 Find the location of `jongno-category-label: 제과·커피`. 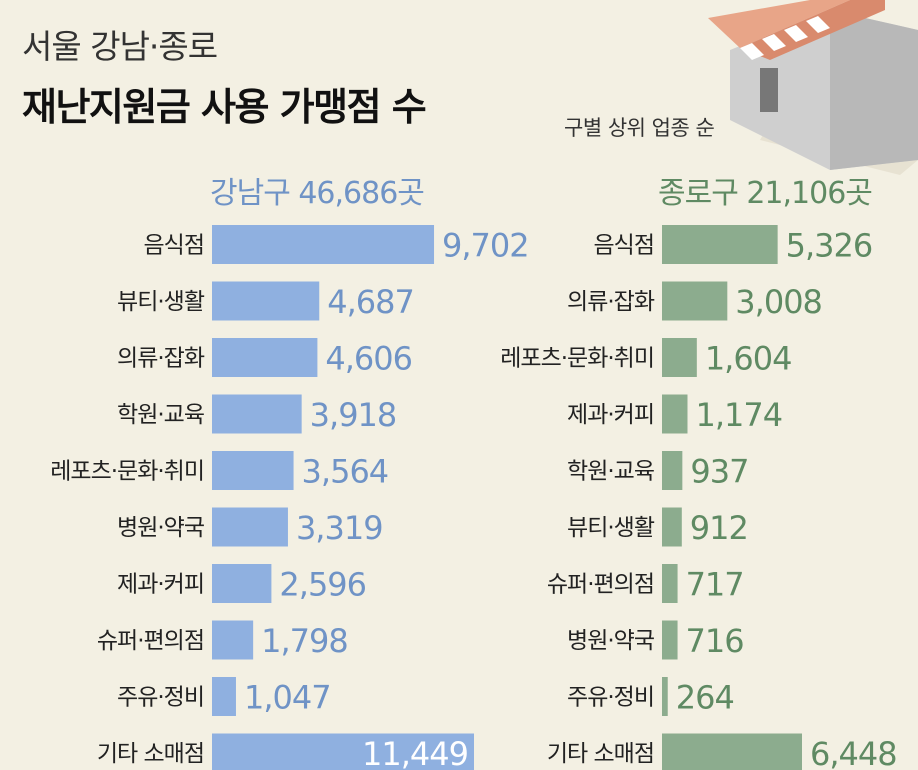

jongno-category-label: 제과·커피 is located at coordinates (610, 415).